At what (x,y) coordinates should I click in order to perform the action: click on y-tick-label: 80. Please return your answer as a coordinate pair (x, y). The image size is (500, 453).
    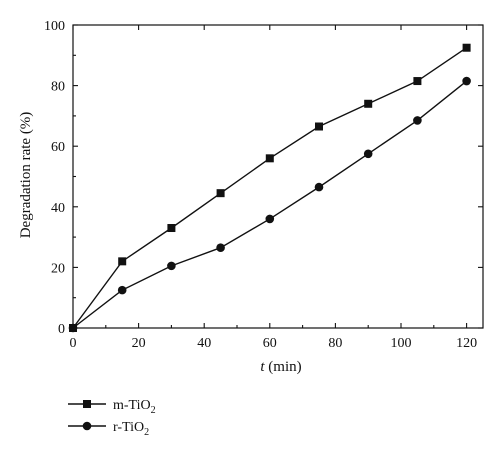
    Looking at the image, I should click on (58, 87).